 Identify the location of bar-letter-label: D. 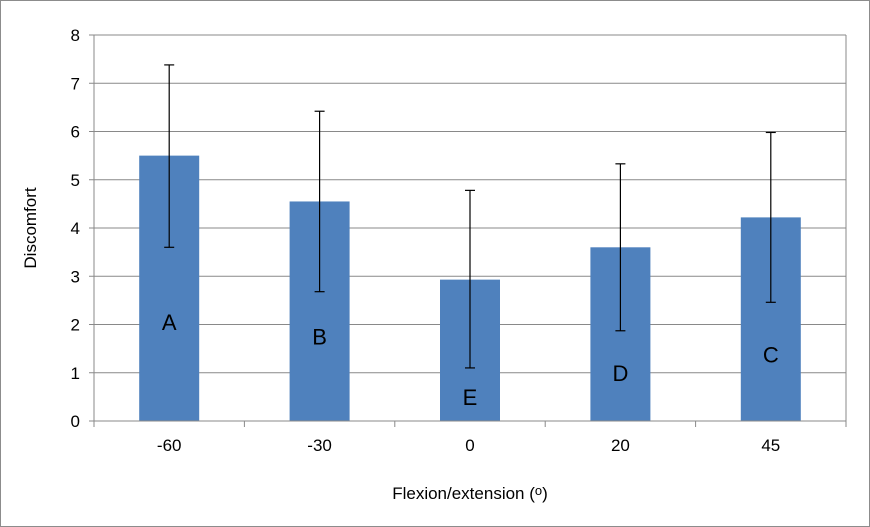
(620, 373).